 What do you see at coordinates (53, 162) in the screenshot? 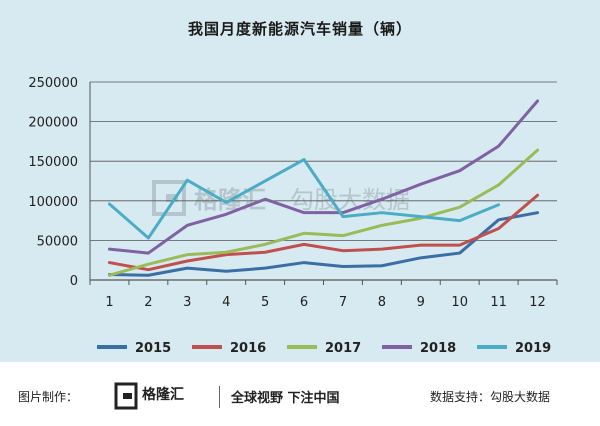
I see `y-tick-label: 150000` at bounding box center [53, 162].